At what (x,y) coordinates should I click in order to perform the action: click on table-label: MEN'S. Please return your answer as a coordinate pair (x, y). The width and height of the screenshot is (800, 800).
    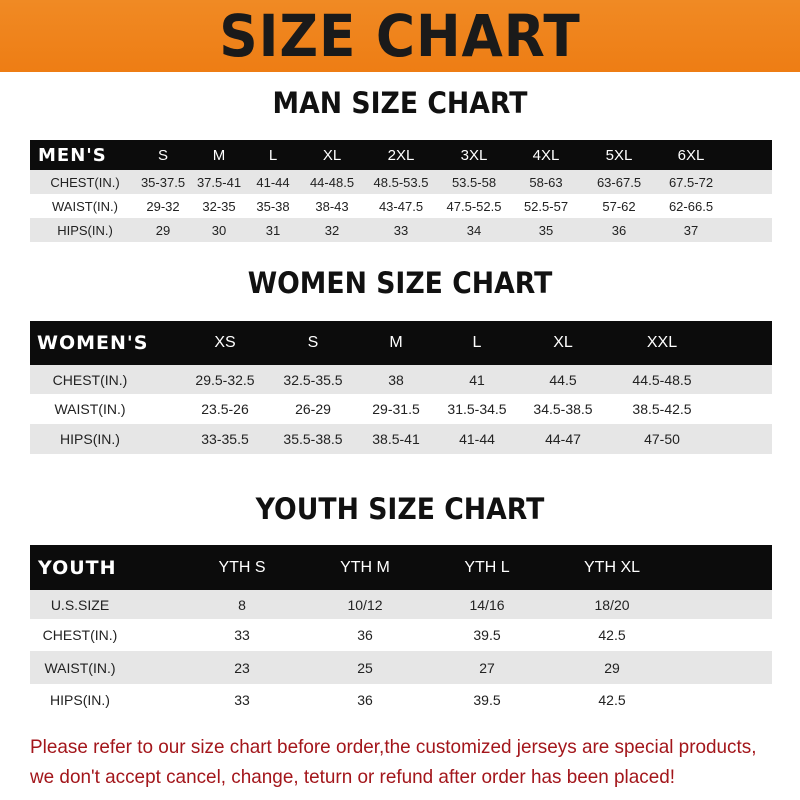
    Looking at the image, I should click on (72, 155).